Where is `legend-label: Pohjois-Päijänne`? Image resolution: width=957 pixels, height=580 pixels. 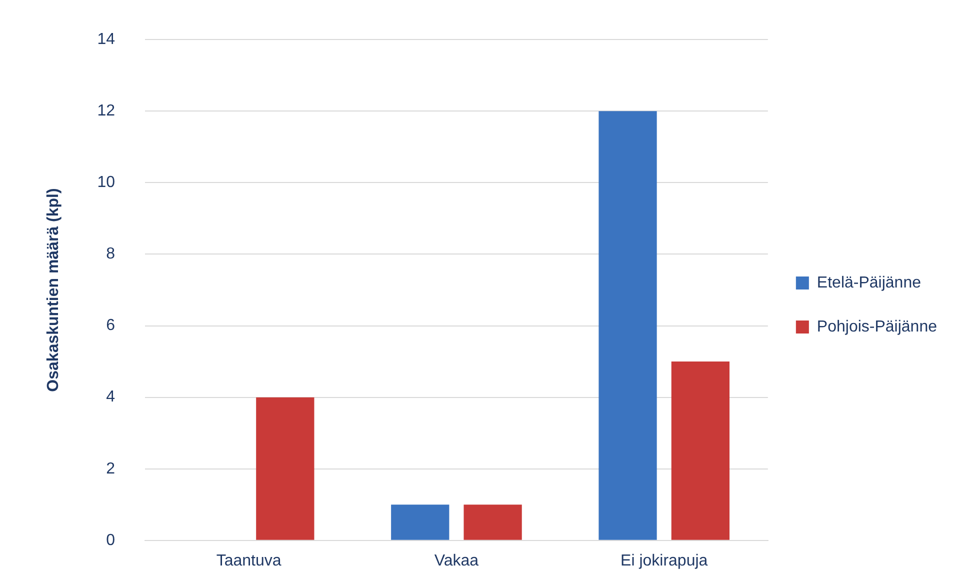 legend-label: Pohjois-Päijänne is located at coordinates (877, 327).